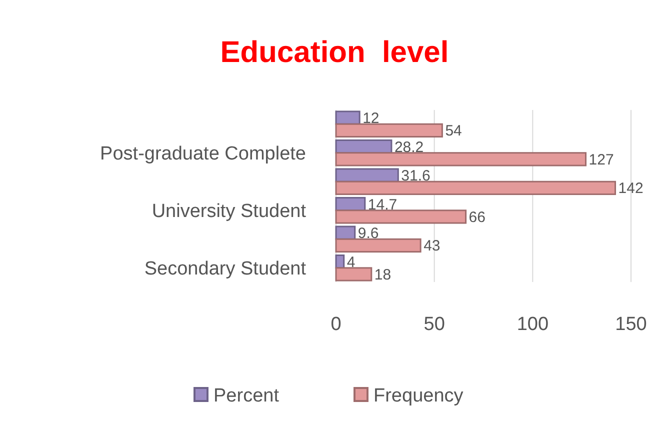 This screenshot has height=427, width=669. I want to click on data-label: 18, so click(383, 275).